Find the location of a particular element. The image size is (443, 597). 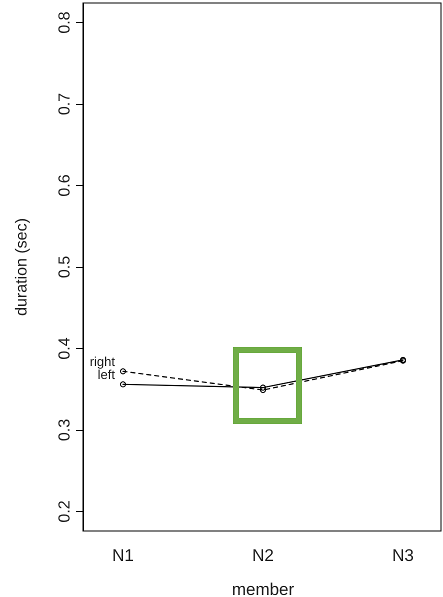

series-label: right is located at coordinates (103, 361).